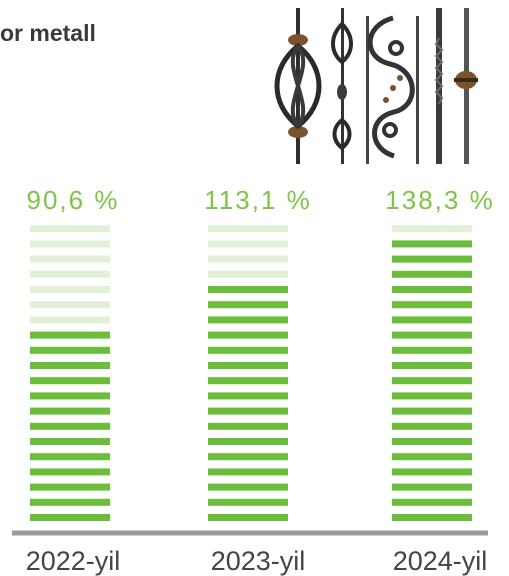  Describe the element at coordinates (48, 33) in the screenshot. I see `chart-title: or metall` at that location.